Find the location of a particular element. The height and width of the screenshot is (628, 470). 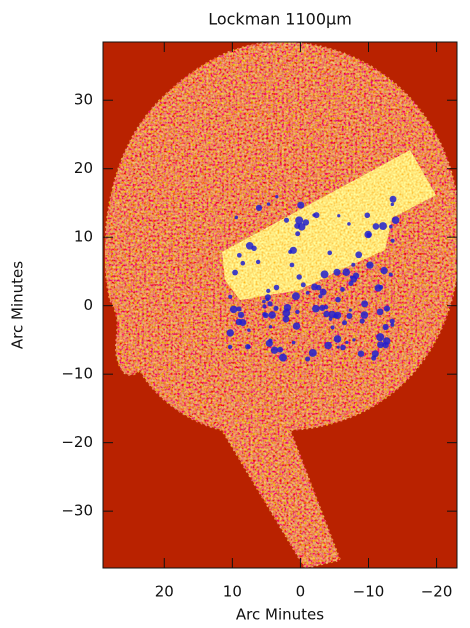

y-tick-label: 10 is located at coordinates (83, 237).